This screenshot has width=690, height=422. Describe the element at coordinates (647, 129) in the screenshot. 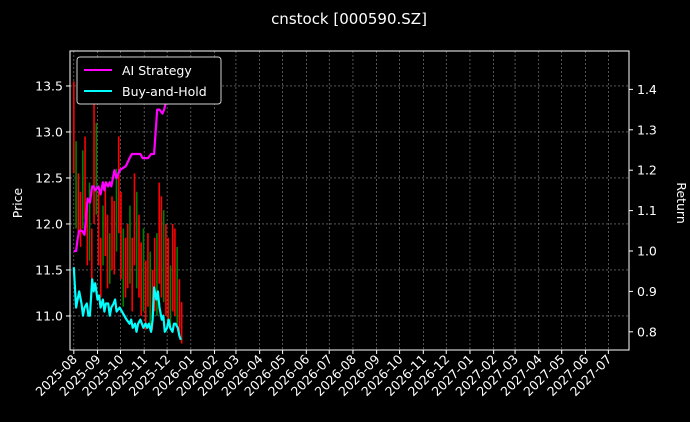

I see `y-right-tick-label: 1.3` at that location.